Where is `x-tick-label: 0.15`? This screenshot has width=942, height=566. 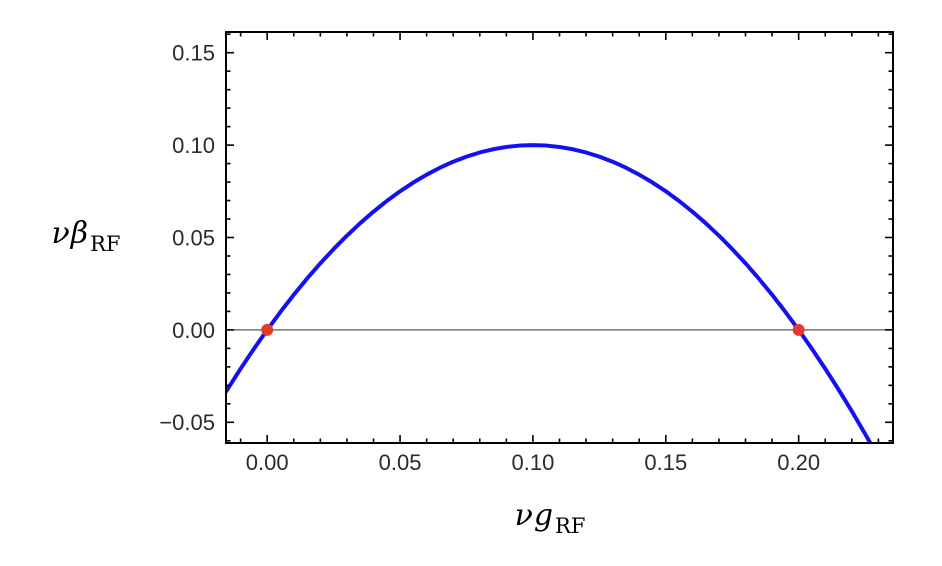 x-tick-label: 0.15 is located at coordinates (665, 462).